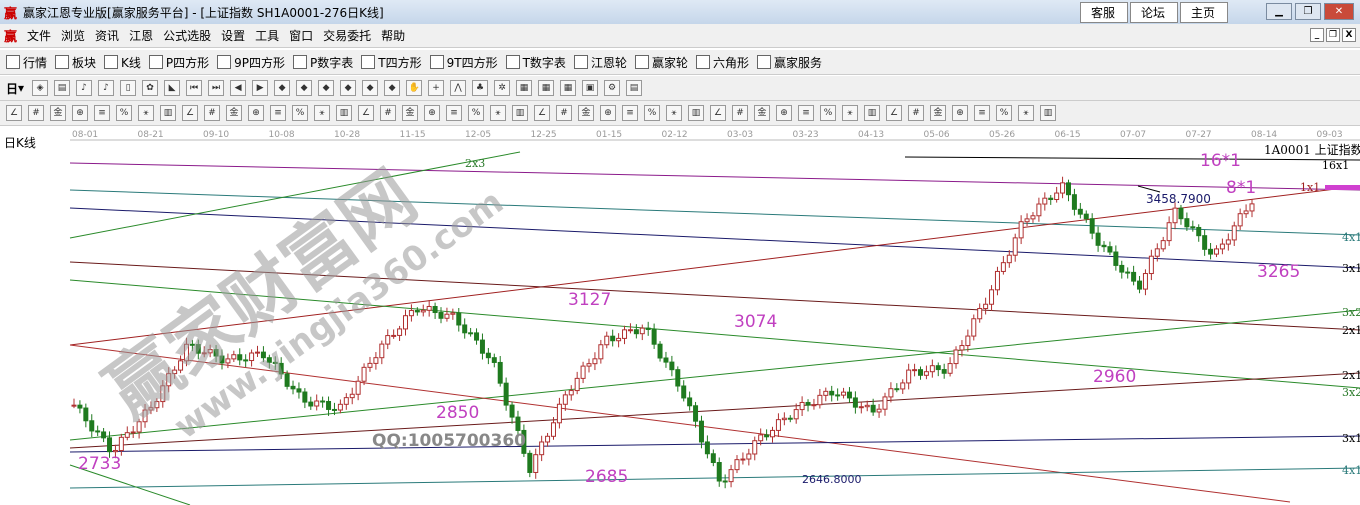  What do you see at coordinates (458, 88) in the screenshot?
I see `nav-tool-19-icon: ⋀` at bounding box center [458, 88].